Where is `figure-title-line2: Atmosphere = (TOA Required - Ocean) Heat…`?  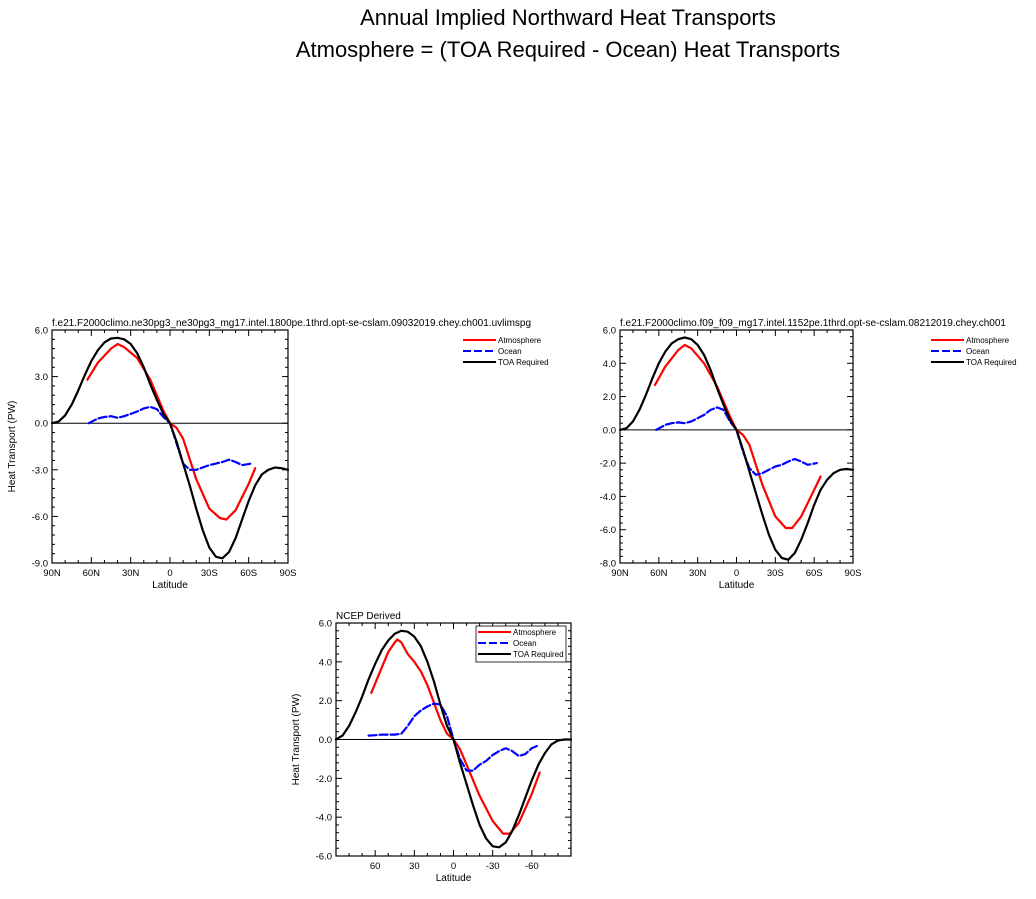
figure-title-line2: Atmosphere = (TOA Required - Ocean) Heat… is located at coordinates (568, 49).